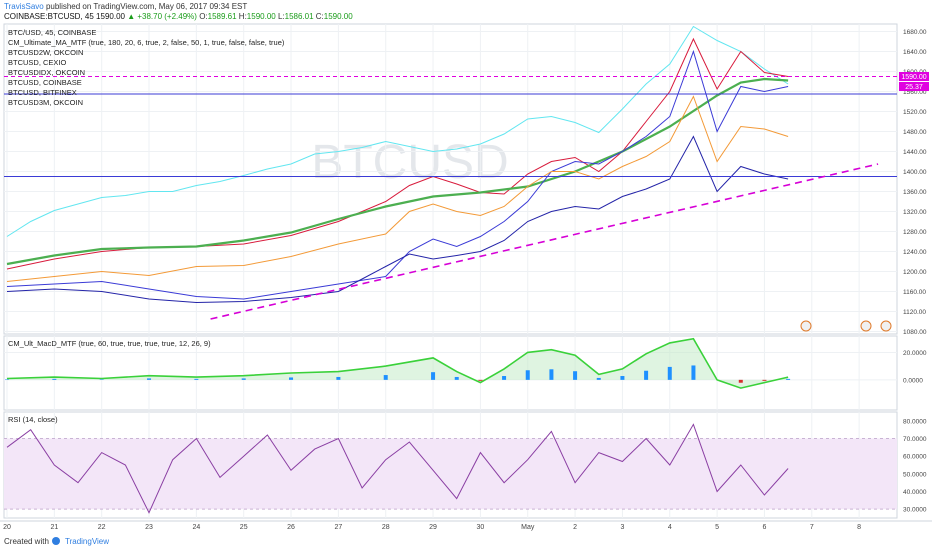  What do you see at coordinates (915, 92) in the screenshot?
I see `y-tick-label: 1560.00` at bounding box center [915, 92].